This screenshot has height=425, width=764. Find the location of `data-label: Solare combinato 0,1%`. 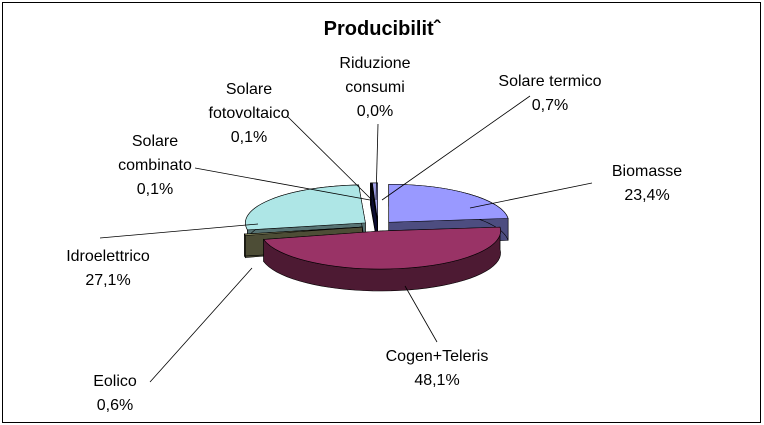

data-label: Solare combinato 0,1% is located at coordinates (155, 166).